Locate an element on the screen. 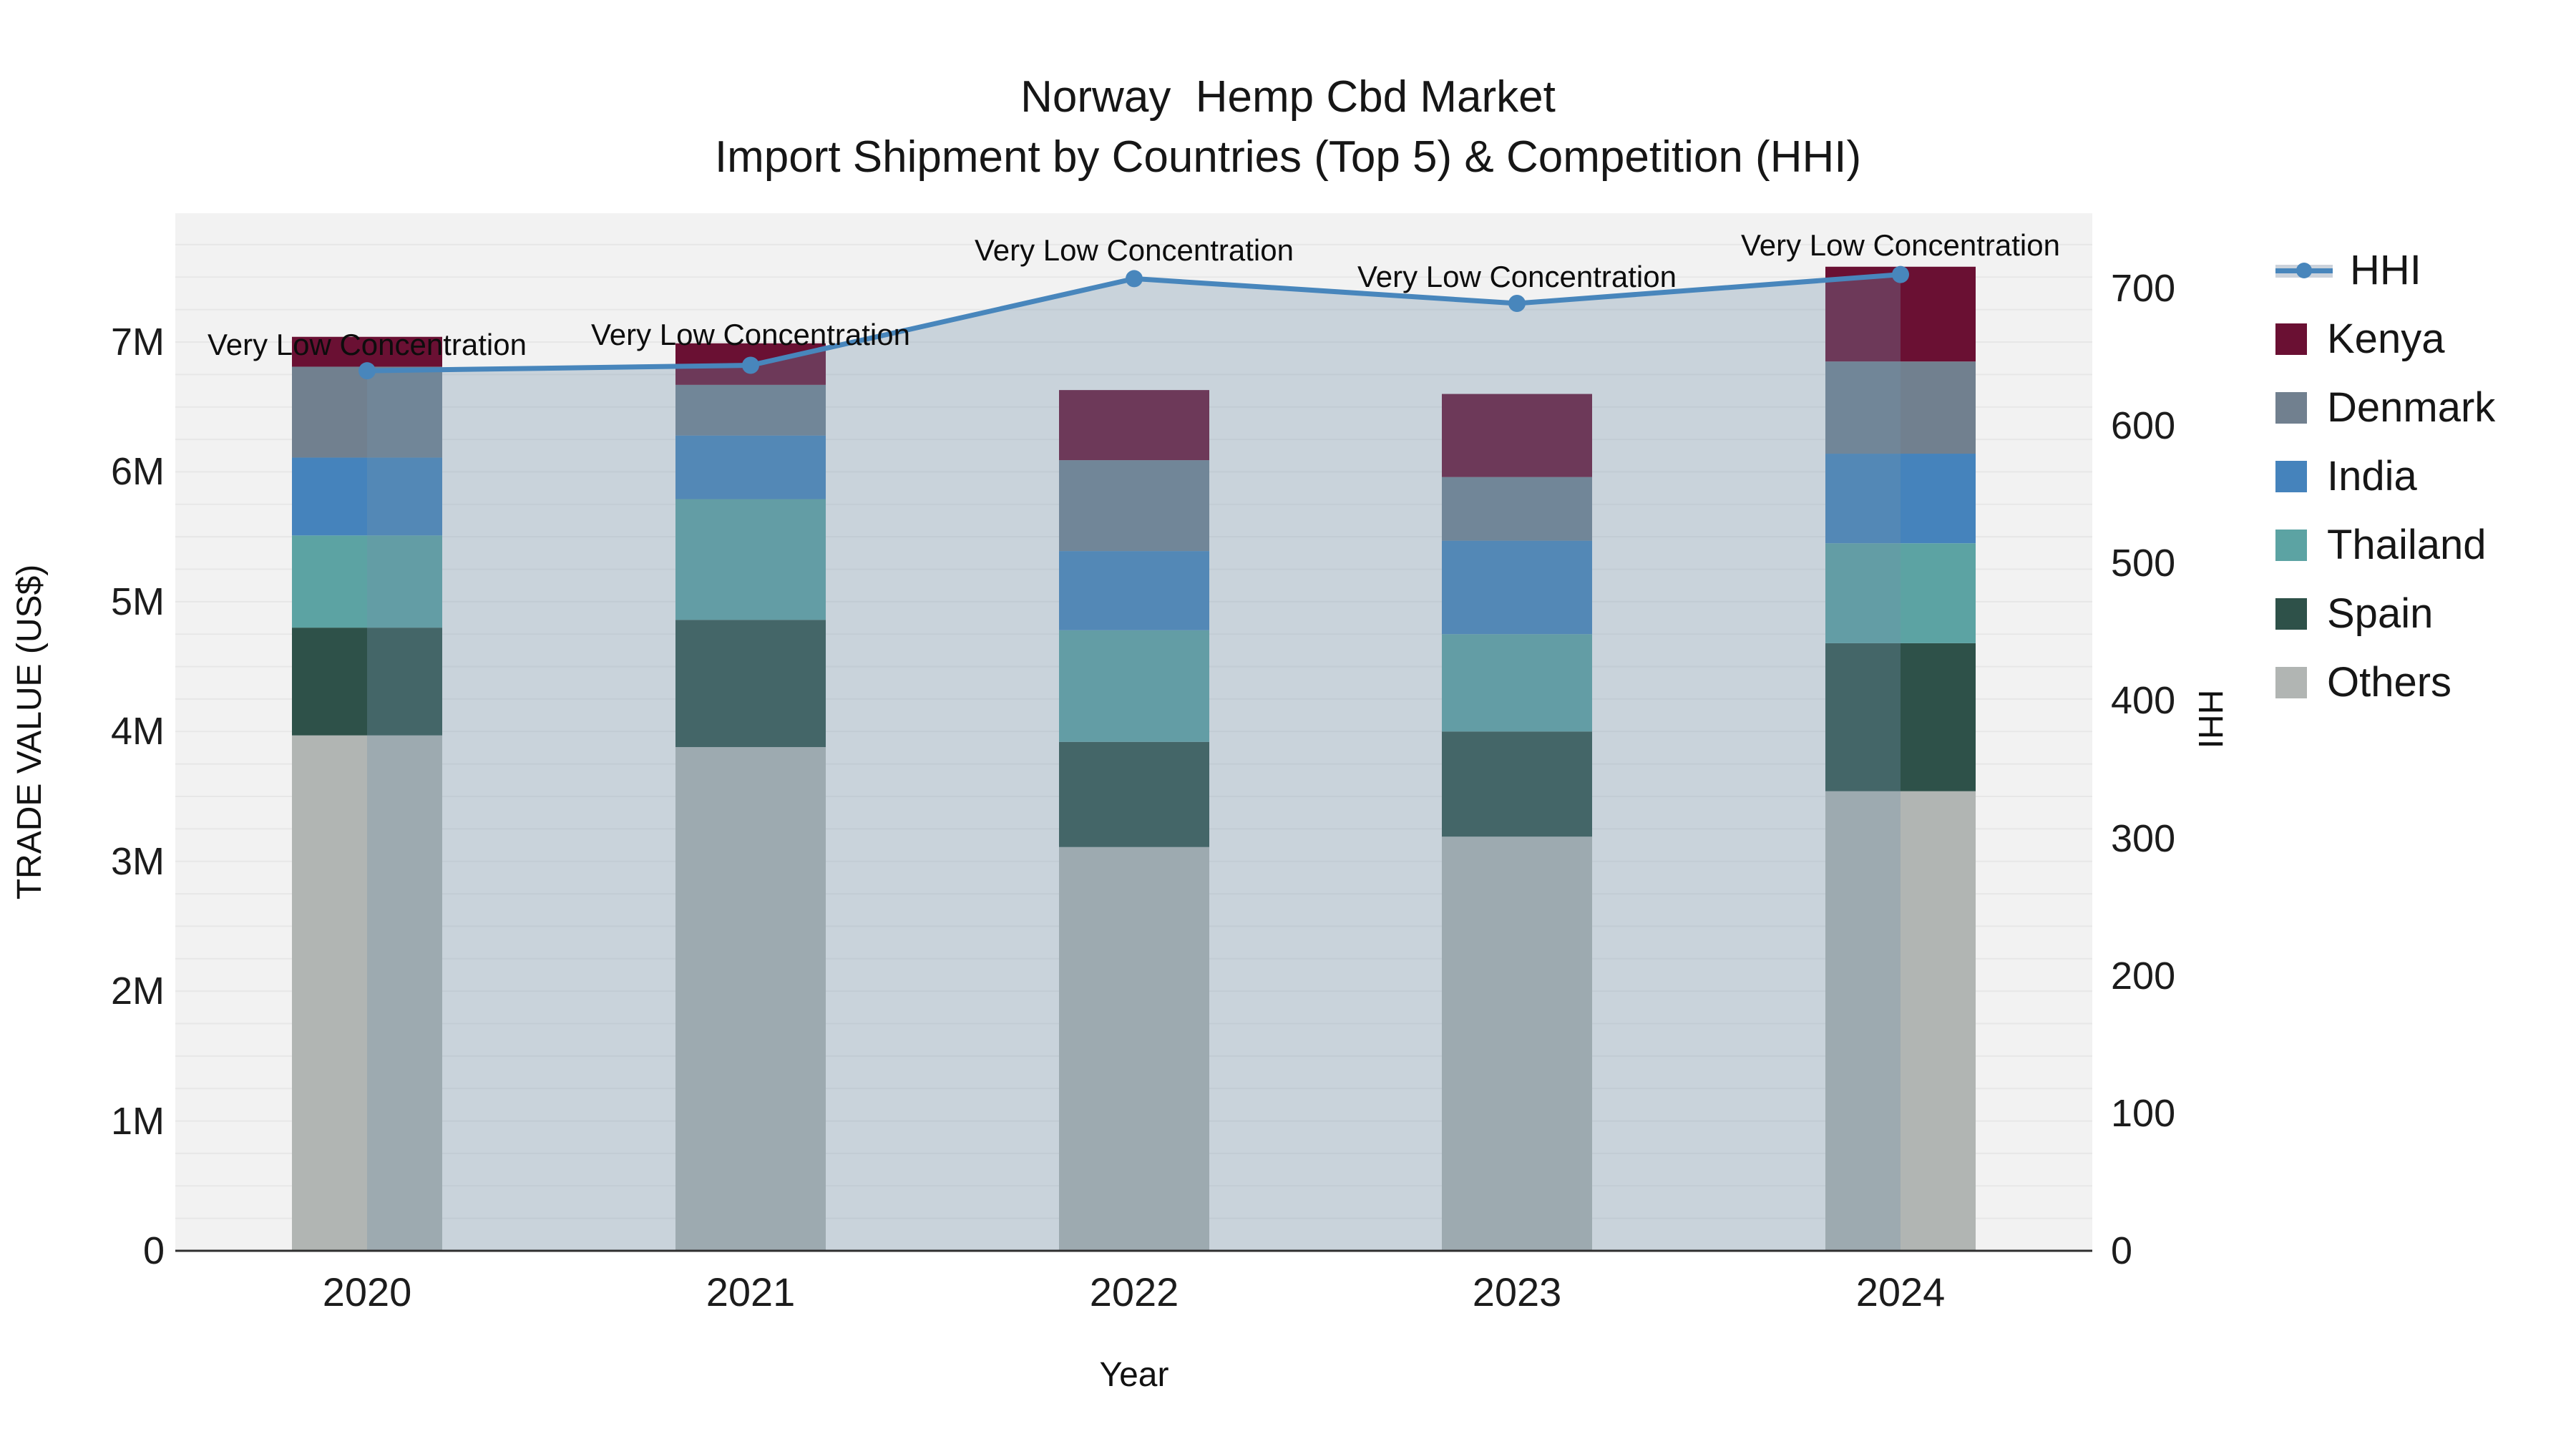 The image size is (2576, 1449). bar-segment-denmark-2021 is located at coordinates (750, 410).